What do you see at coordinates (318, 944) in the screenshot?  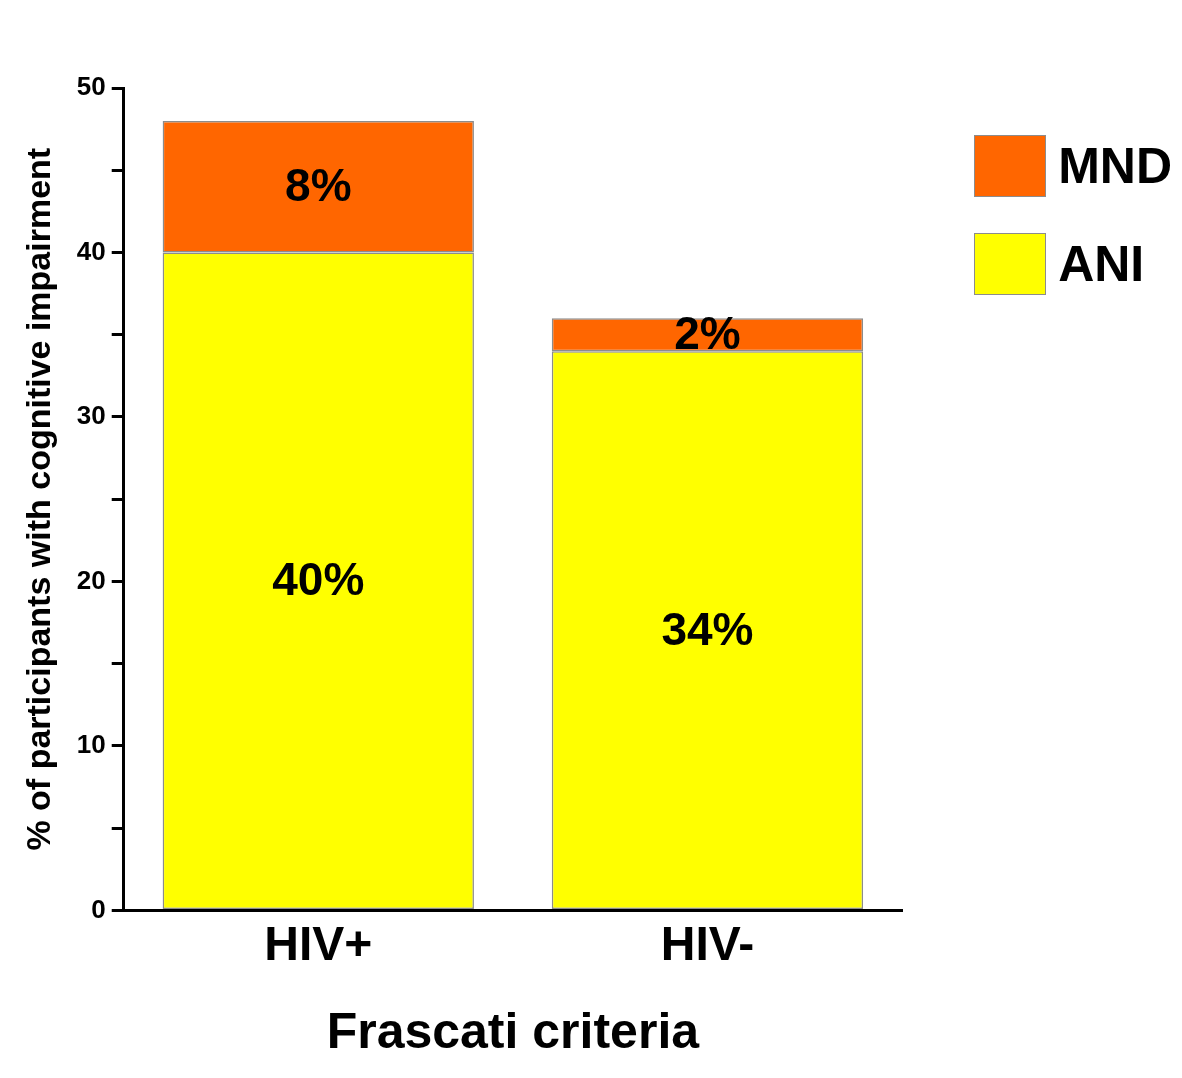 I see `x-tick-label: HIV+` at bounding box center [318, 944].